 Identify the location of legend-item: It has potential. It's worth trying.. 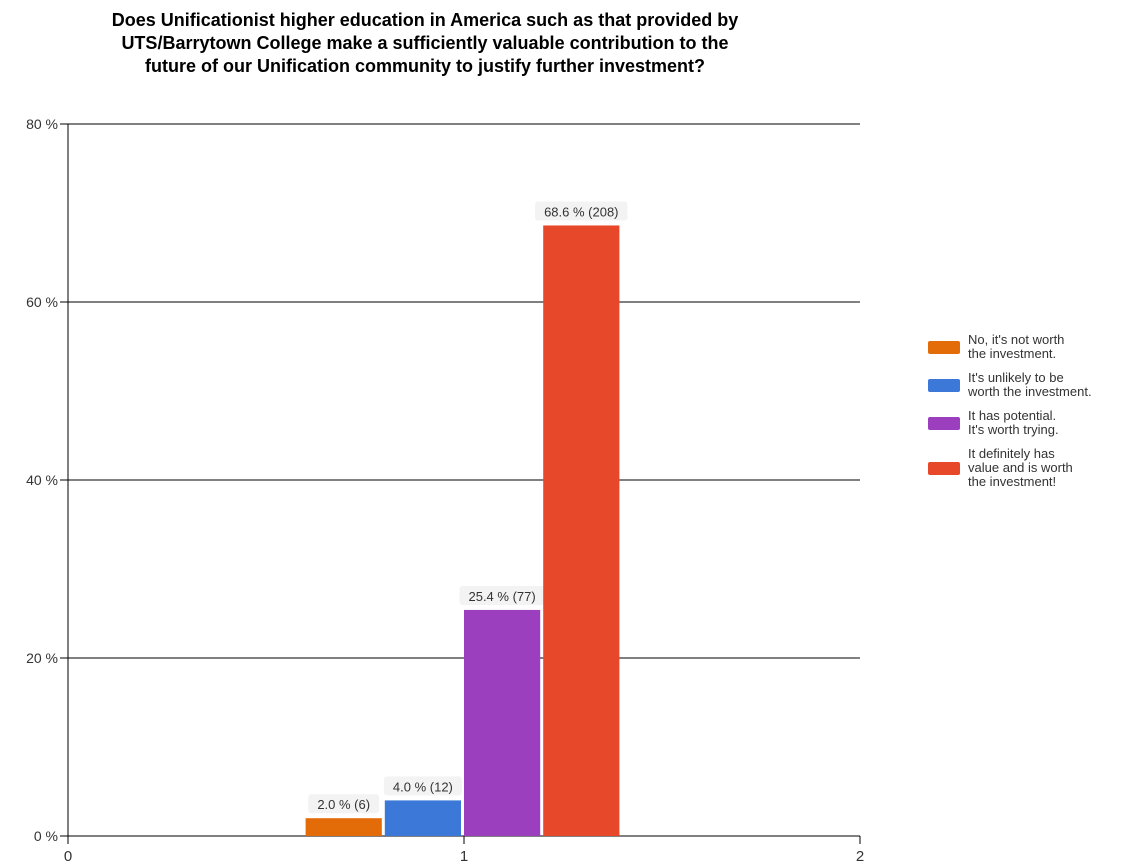
(1033, 423).